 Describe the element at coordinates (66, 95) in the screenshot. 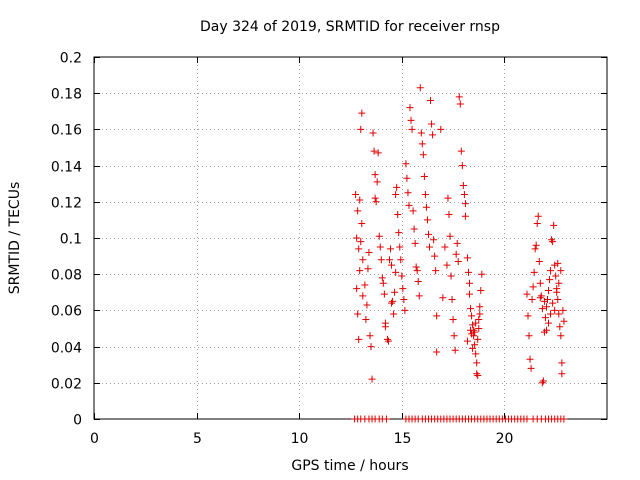

I see `y-tick-label: 0.18` at that location.